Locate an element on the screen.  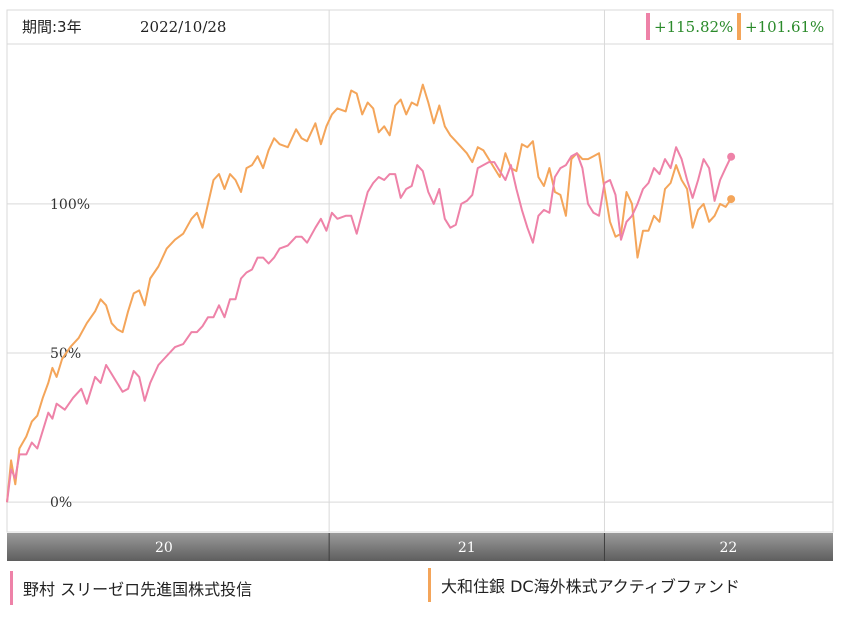
x-axis-bar: 20 21 22 is located at coordinates (420, 547).